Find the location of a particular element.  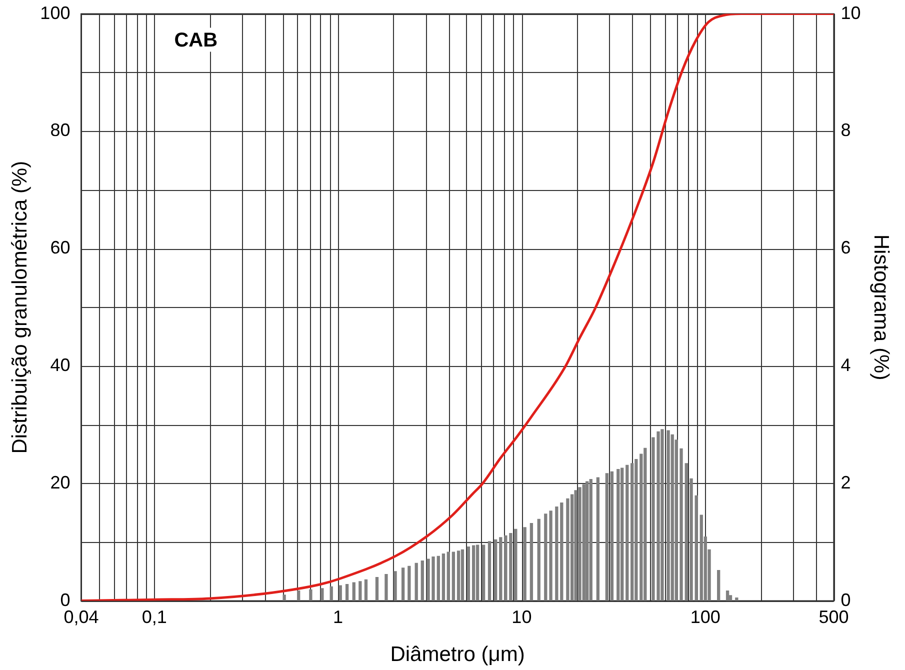

y2-tick-label: 6 is located at coordinates (845, 248).